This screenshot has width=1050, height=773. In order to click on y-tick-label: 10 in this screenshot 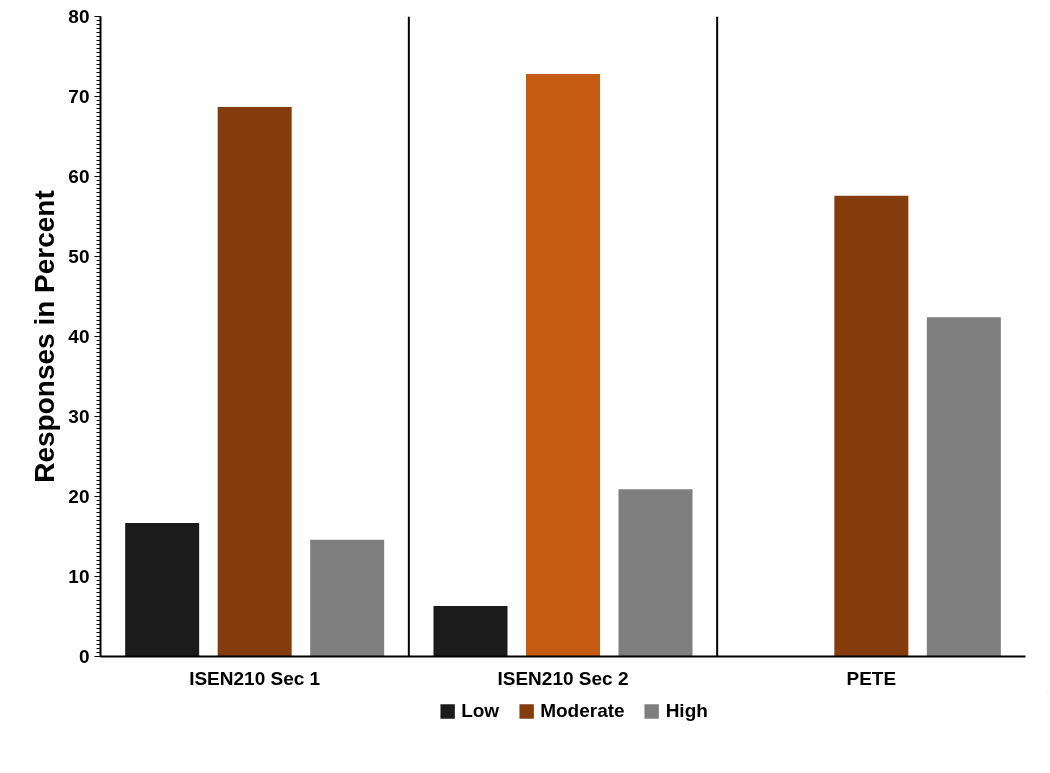, I will do `click(79, 576)`.